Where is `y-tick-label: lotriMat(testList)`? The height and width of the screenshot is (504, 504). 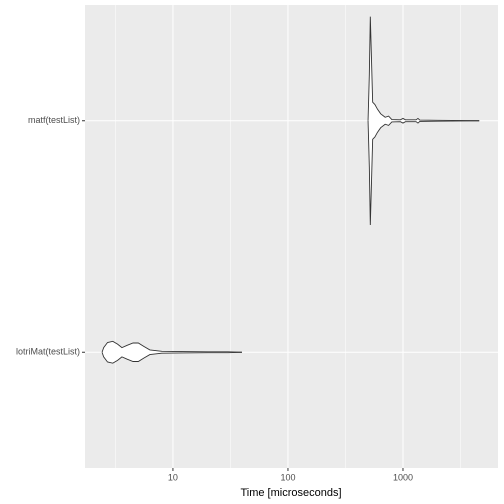
y-tick-label: lotriMat(testList) is located at coordinates (48, 352).